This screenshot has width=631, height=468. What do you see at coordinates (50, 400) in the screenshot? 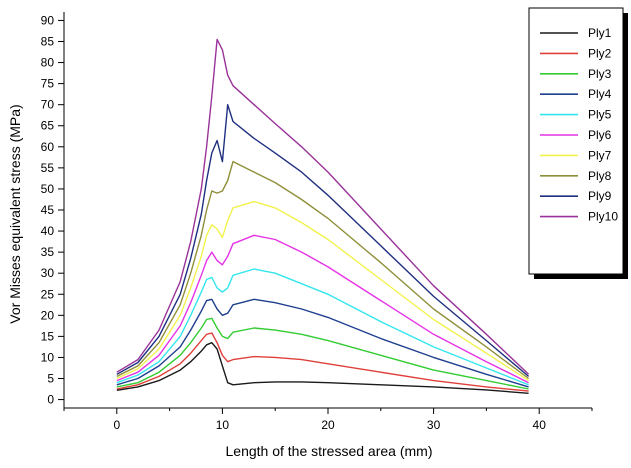
I see `y-tick-label: 0` at bounding box center [50, 400].